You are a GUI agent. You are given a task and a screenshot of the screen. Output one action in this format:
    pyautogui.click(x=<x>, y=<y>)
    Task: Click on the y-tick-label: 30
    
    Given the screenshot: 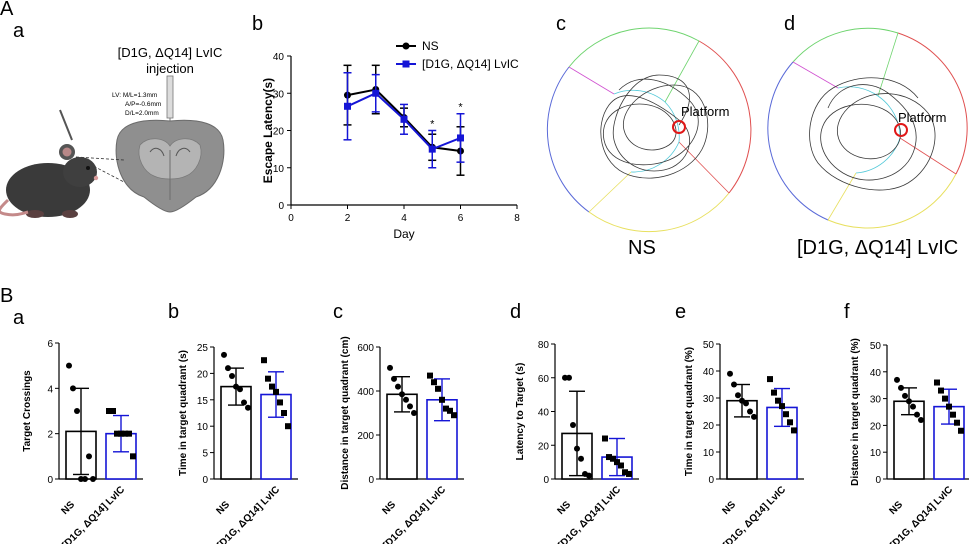 What is the action you would take?
    pyautogui.click(x=709, y=399)
    